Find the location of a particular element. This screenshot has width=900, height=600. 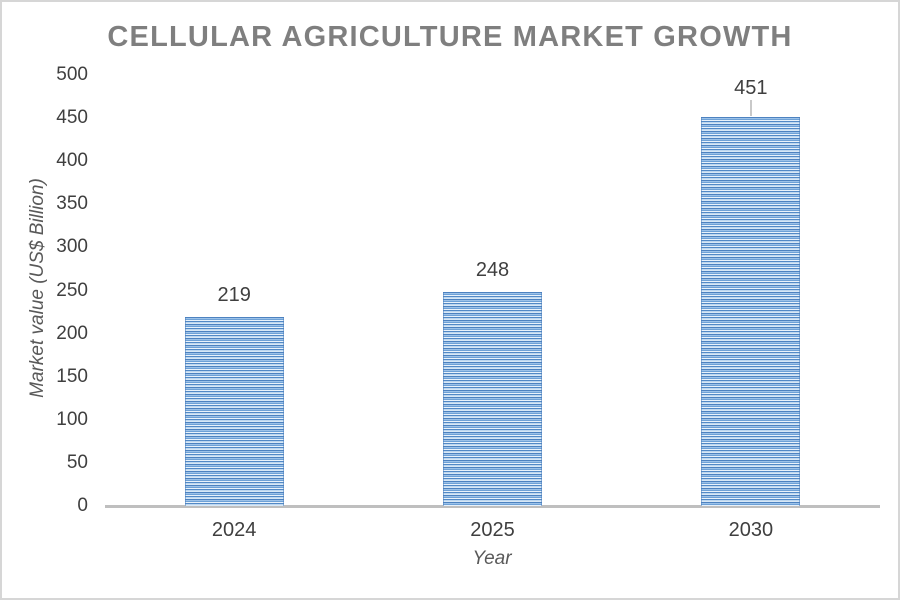

y-tick-label: 150 is located at coordinates (72, 376).